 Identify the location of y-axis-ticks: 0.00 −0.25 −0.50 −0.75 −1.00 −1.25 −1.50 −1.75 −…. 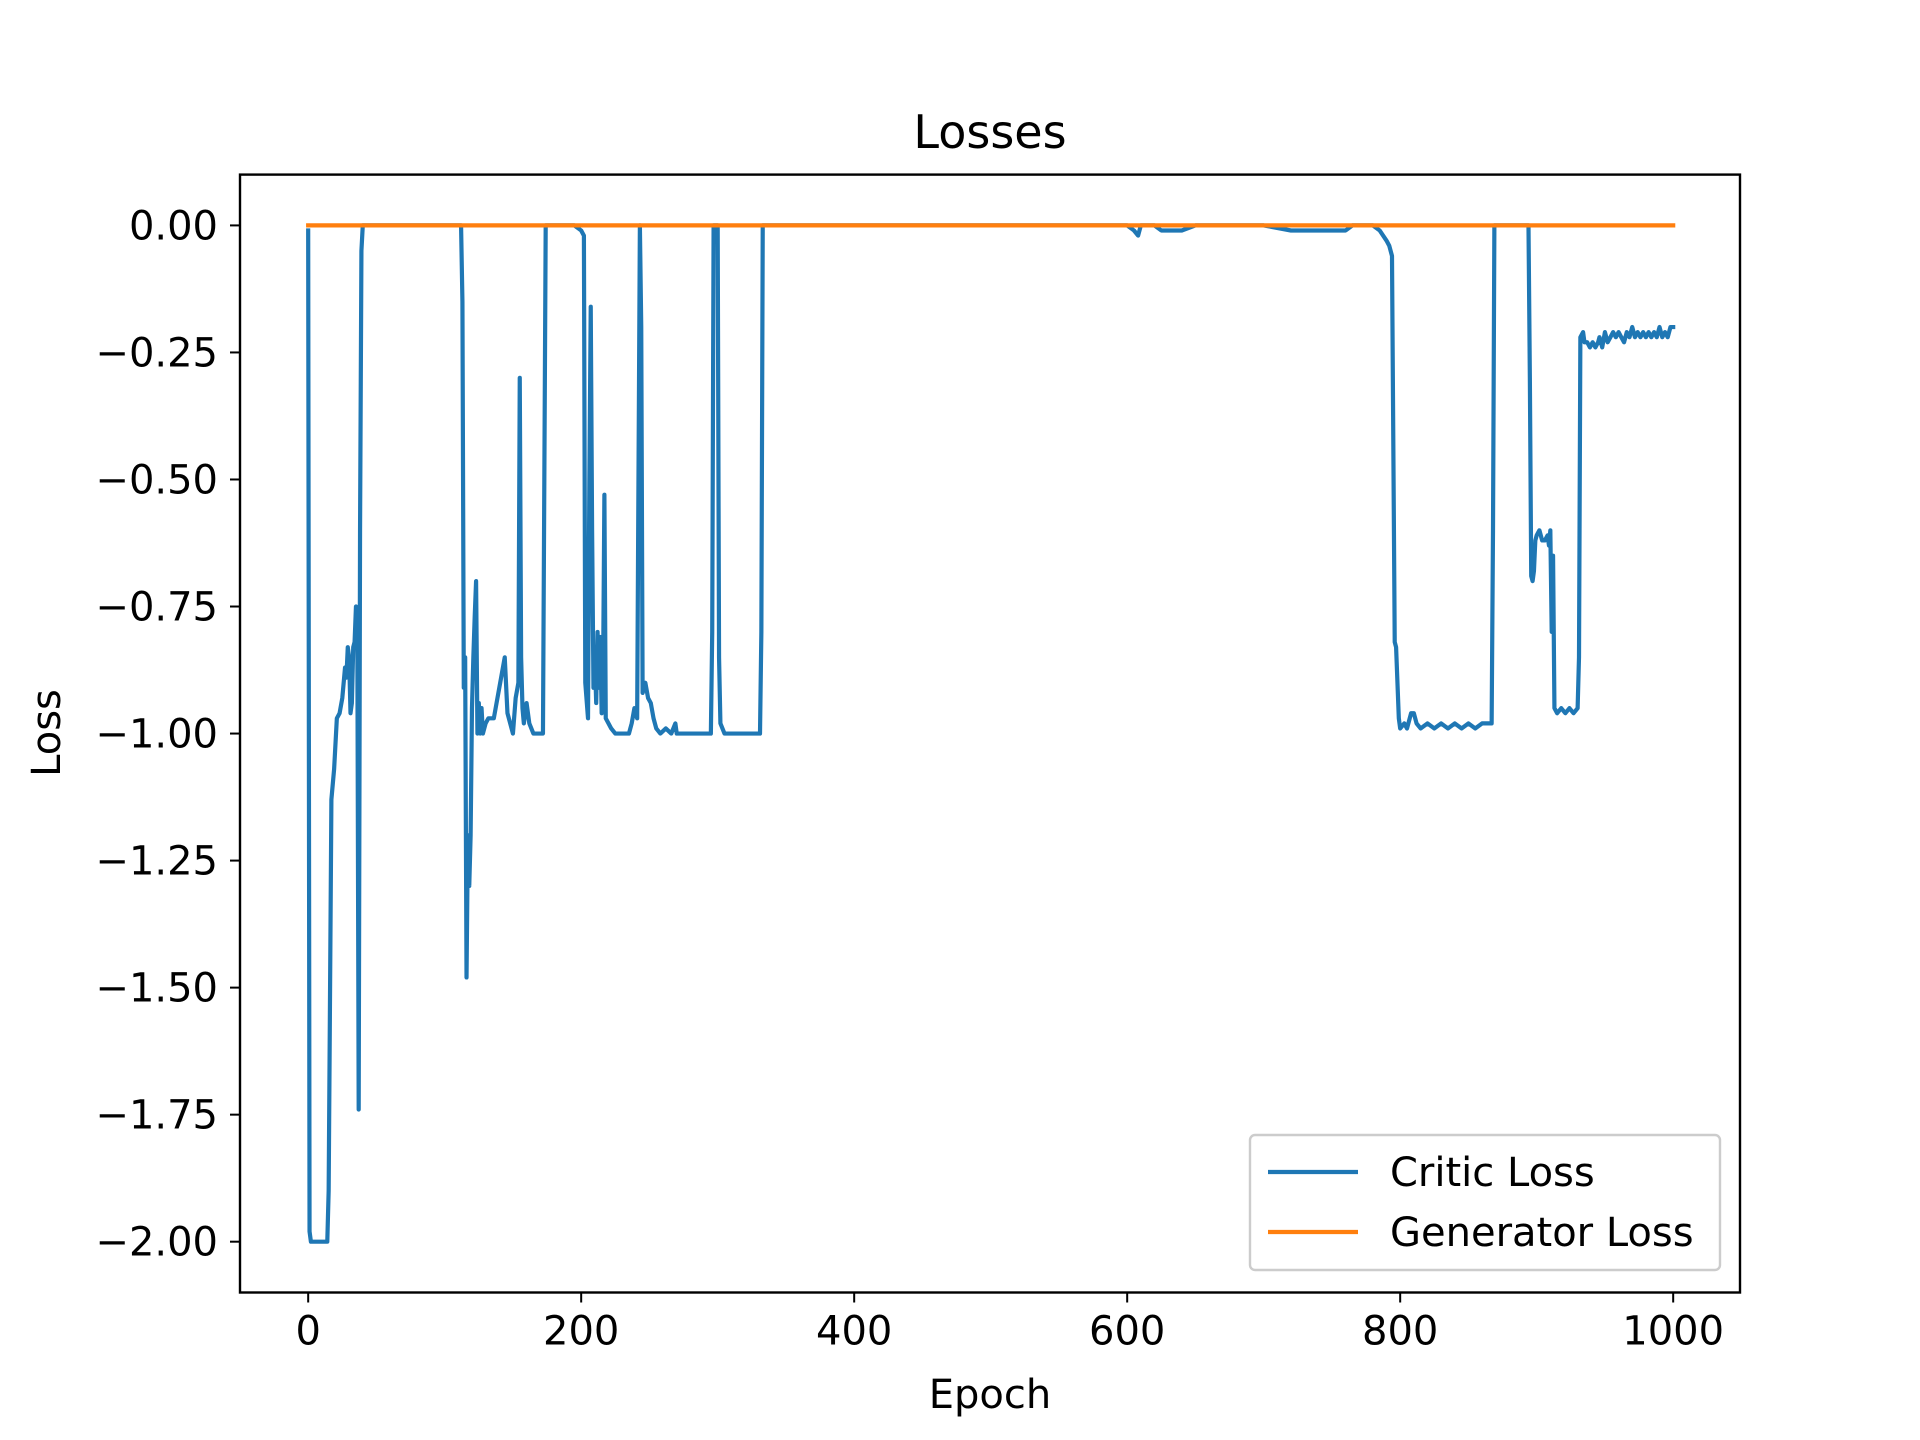
(167, 734).